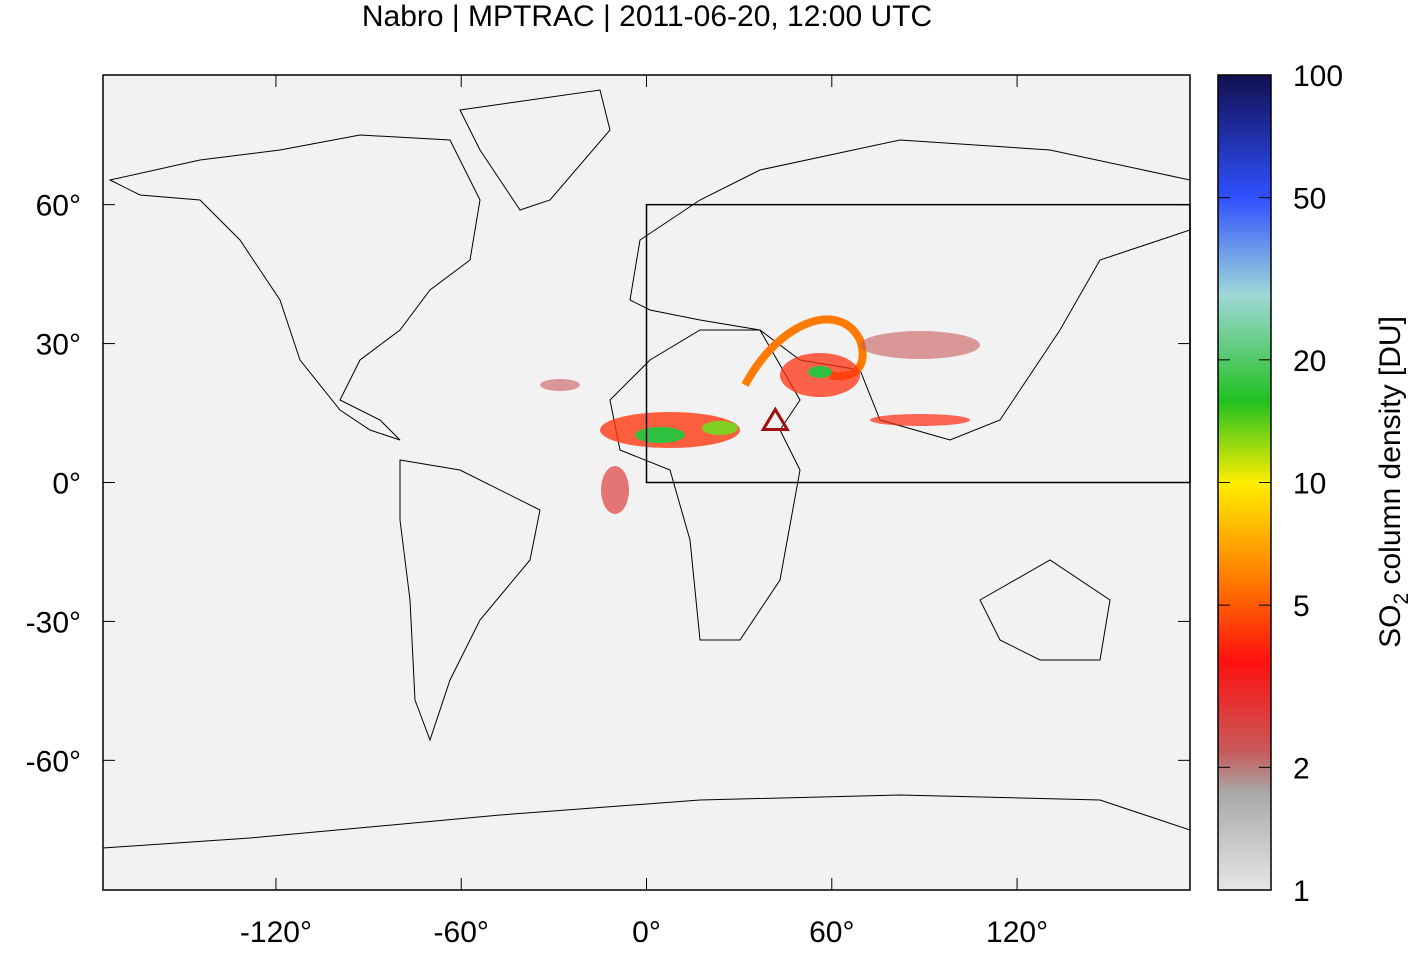 This screenshot has width=1411, height=955. What do you see at coordinates (647, 16) in the screenshot?
I see `chart-title: Nabro | MPTRAC | 2011-06-20, 12:00 UTC` at bounding box center [647, 16].